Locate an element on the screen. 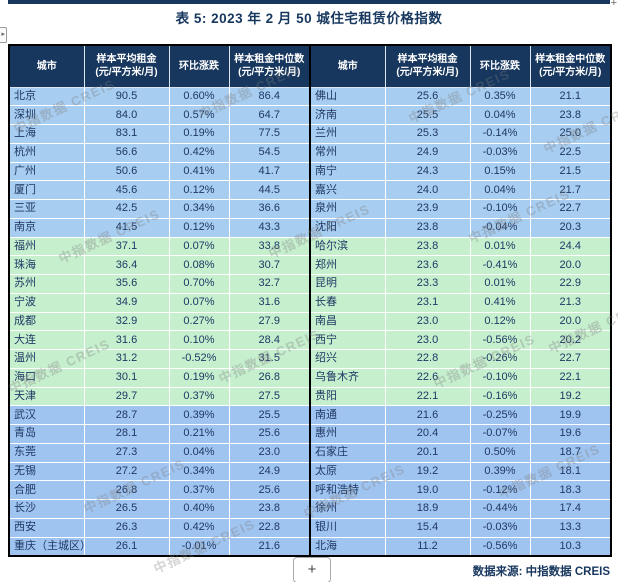 The width and height of the screenshot is (618, 582). avg-rent-cell: 18.9 is located at coordinates (427, 509).